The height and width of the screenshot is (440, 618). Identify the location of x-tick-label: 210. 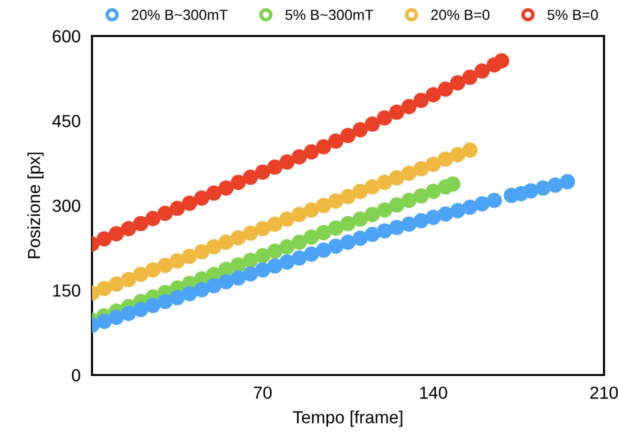
(604, 392).